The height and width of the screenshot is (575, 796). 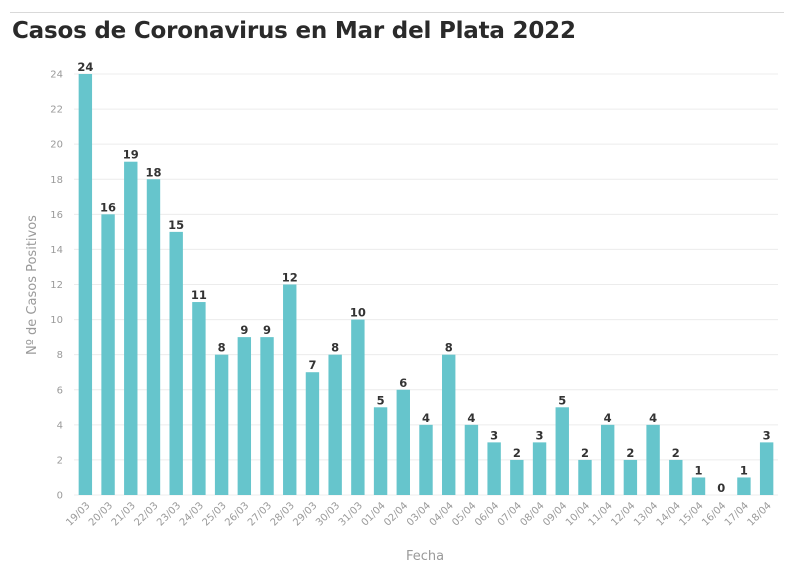 What do you see at coordinates (56, 75) in the screenshot?
I see `y-tick-label: 24` at bounding box center [56, 75].